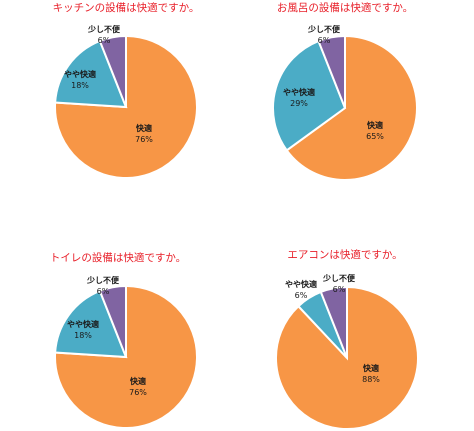  What do you see at coordinates (375, 125) in the screenshot?
I see `slice-label-bath-comfortable: 快適` at bounding box center [375, 125].